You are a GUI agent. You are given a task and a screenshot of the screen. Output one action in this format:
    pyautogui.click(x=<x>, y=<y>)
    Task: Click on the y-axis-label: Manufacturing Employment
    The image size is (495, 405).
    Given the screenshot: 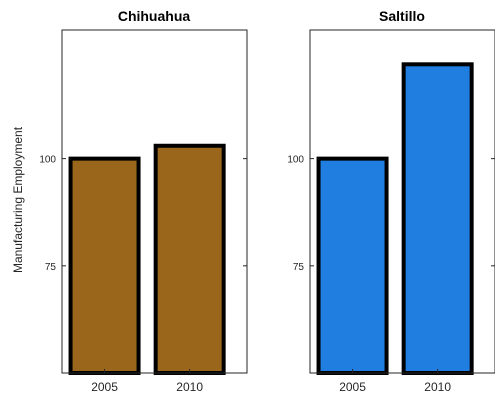 What is the action you would take?
    pyautogui.click(x=18, y=199)
    